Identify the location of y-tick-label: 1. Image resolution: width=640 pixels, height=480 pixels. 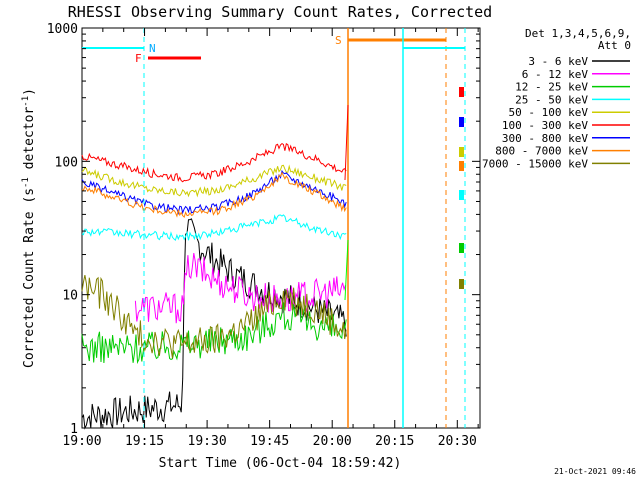
(74, 429).